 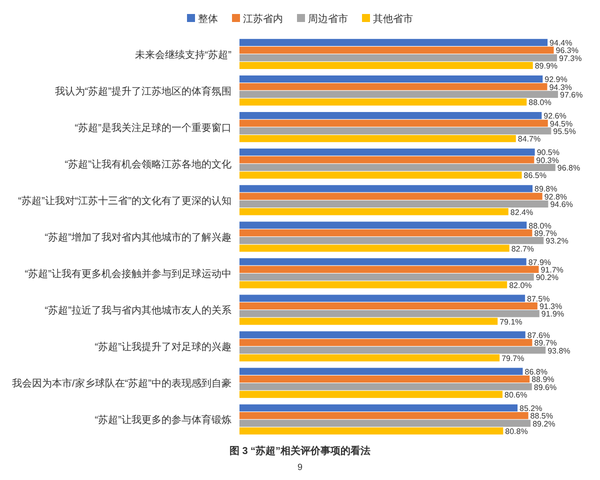 What do you see at coordinates (547, 277) in the screenshot?
I see `value-label: 90.2%` at bounding box center [547, 277].